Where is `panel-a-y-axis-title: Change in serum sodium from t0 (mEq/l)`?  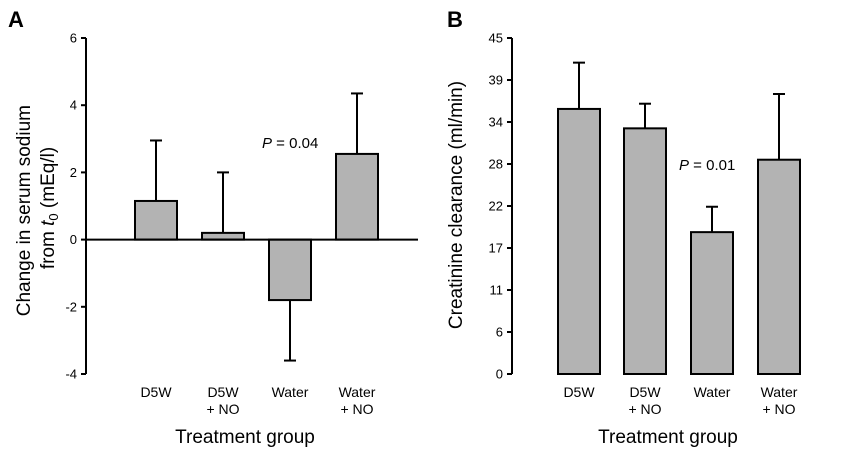 panel-a-y-axis-title: Change in serum sodium from t0 (mEq/l) is located at coordinates (37, 208).